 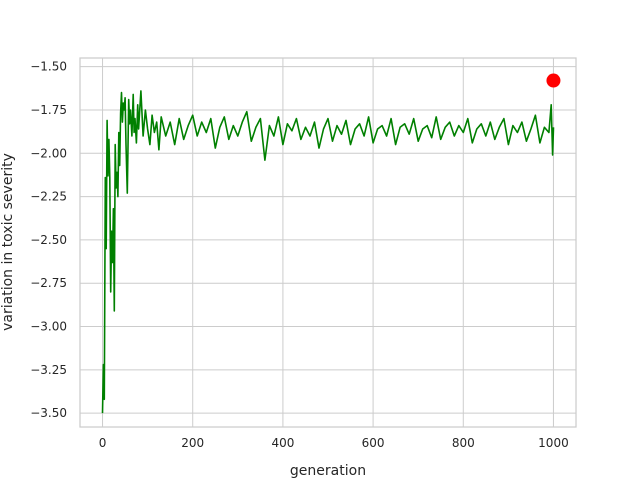 I want to click on highlight-point, so click(x=553, y=80).